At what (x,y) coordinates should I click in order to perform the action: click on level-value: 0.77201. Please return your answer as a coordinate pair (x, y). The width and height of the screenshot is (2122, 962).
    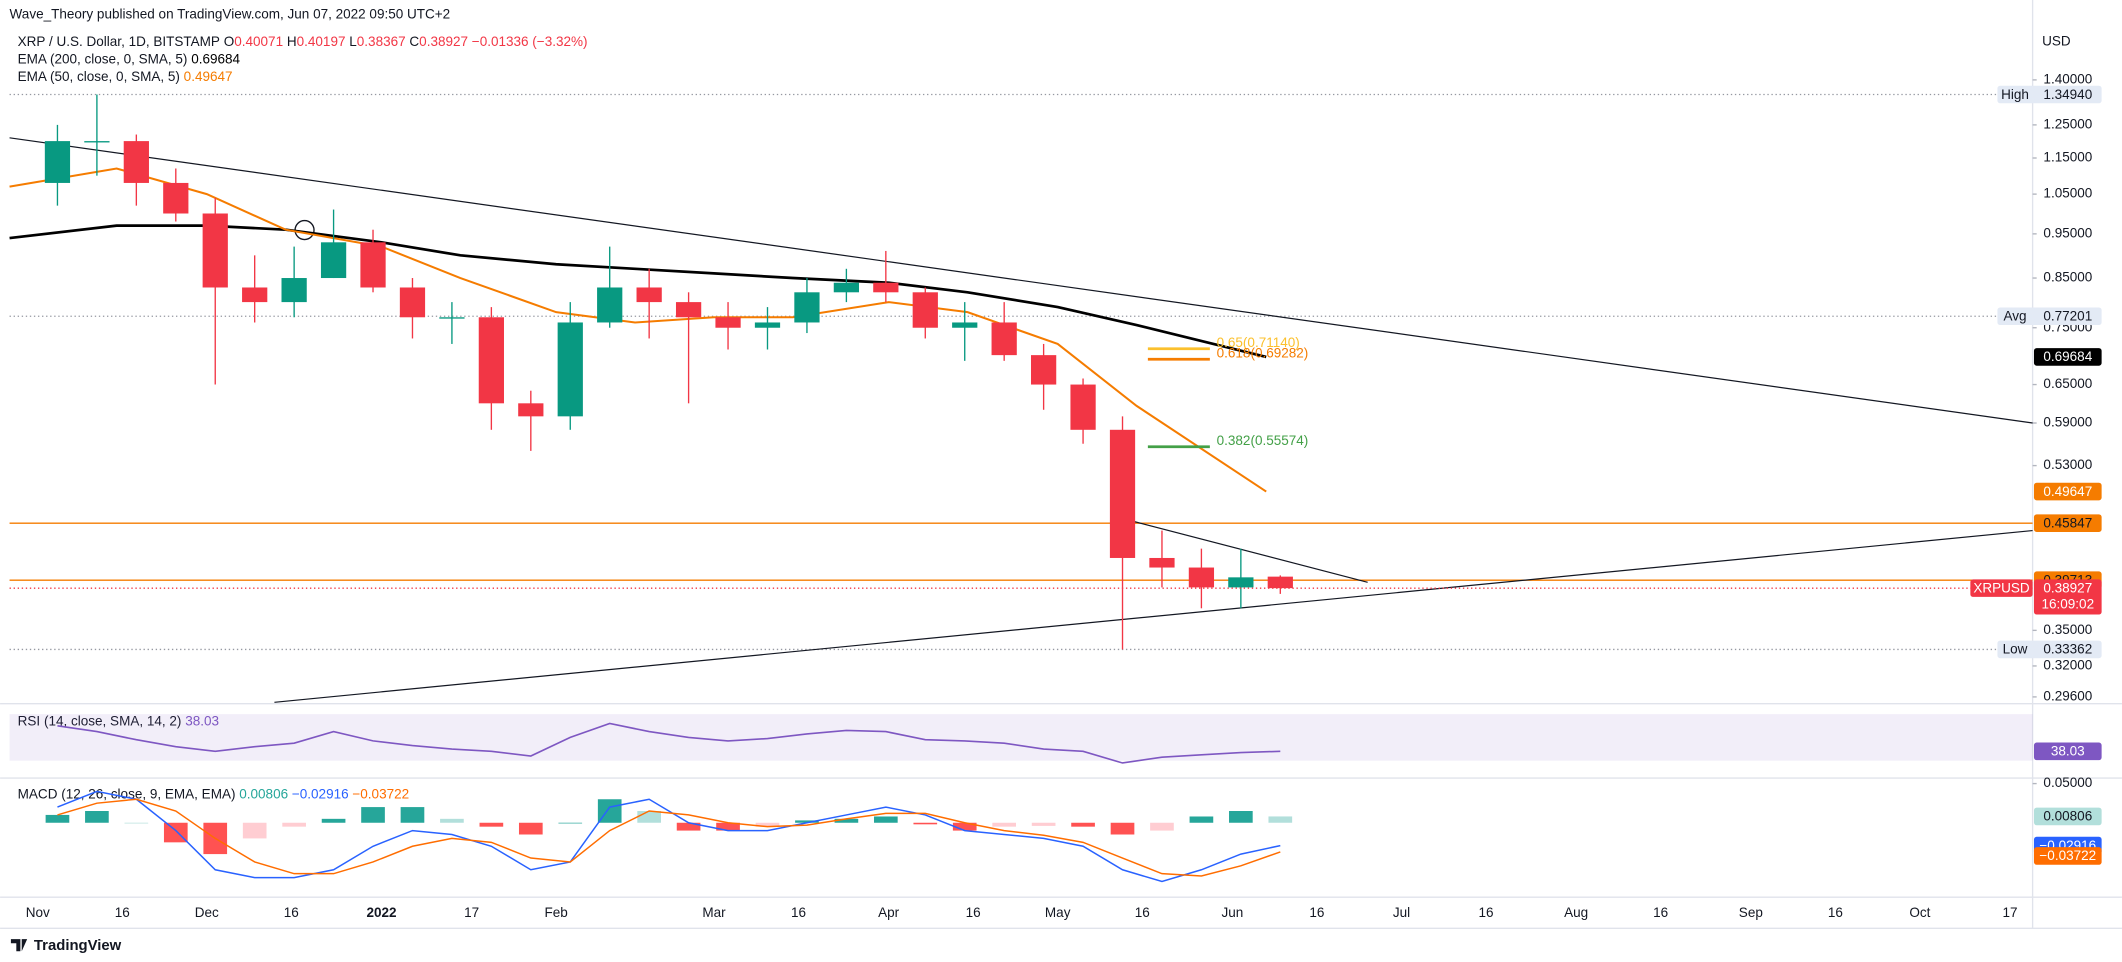
    Looking at the image, I should click on (2067, 316).